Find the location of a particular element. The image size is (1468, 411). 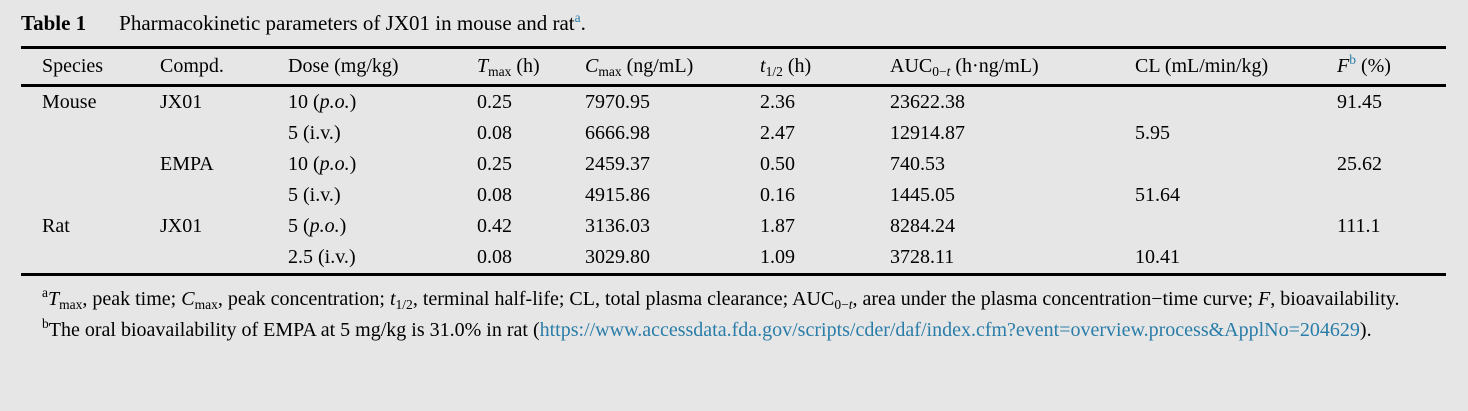

auc-subscript: 0−t is located at coordinates (843, 304).